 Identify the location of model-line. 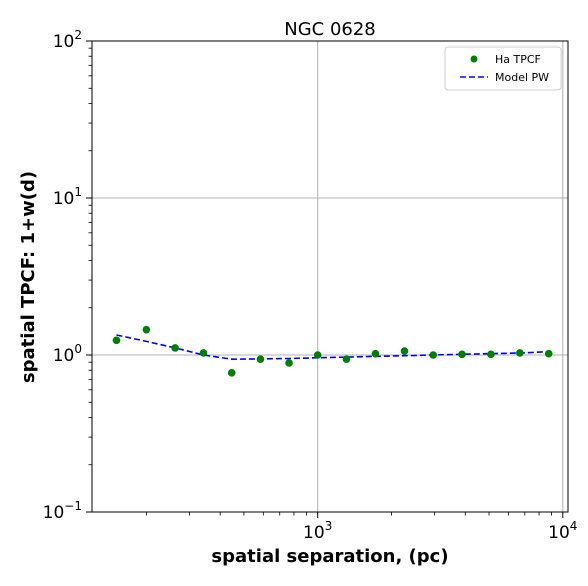
(332, 347).